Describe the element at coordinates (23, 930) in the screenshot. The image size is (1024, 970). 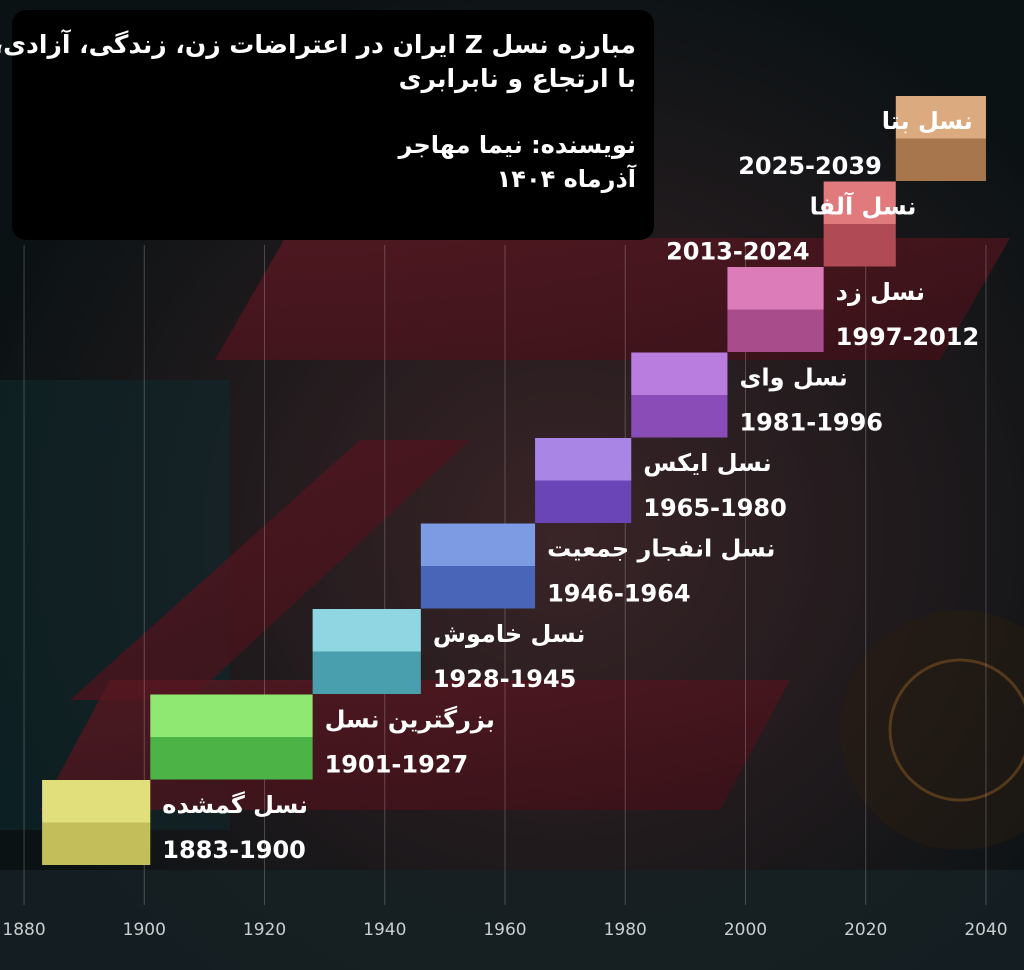
I see `x-tick-label: 1880` at that location.